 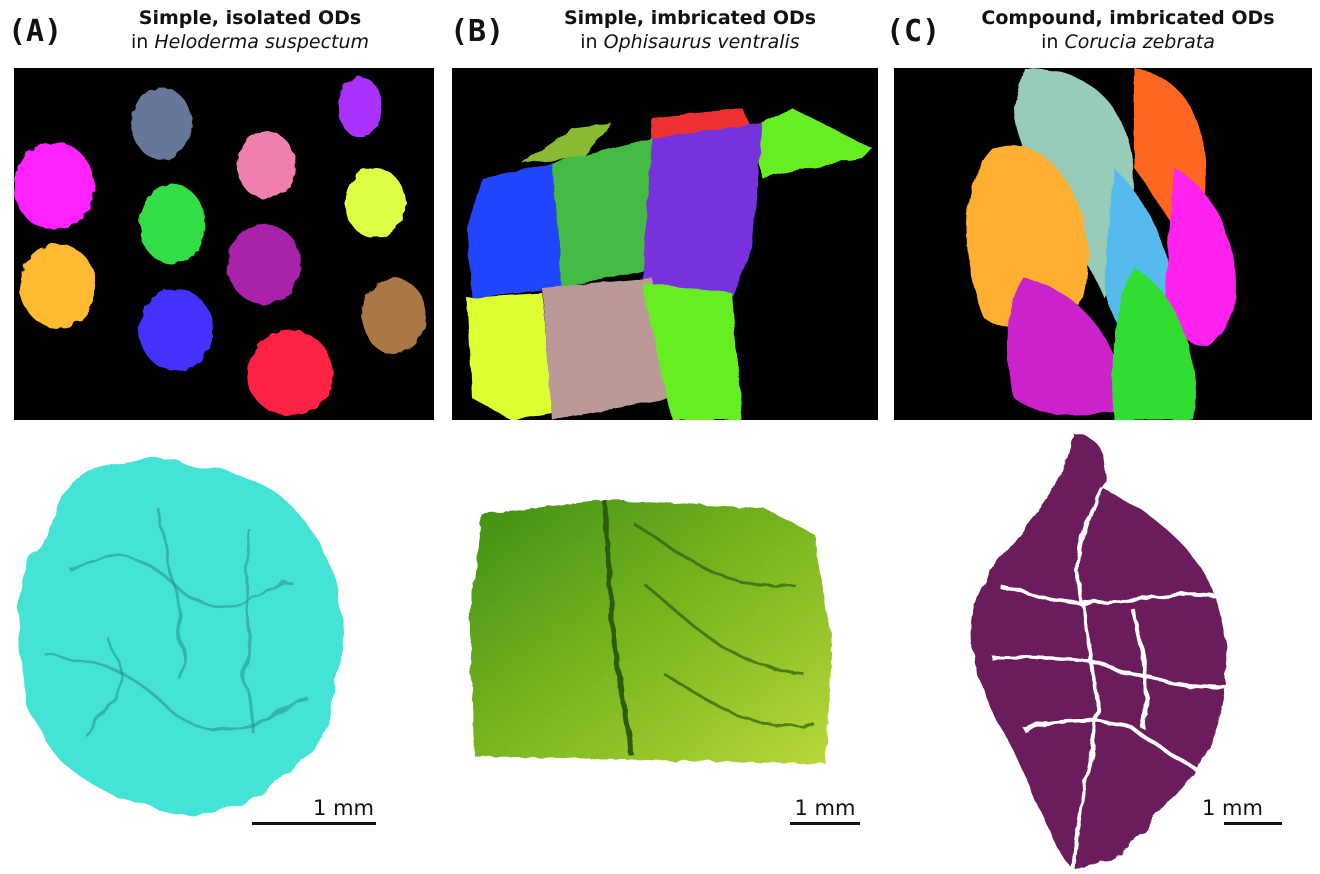 I want to click on panel-title: Simple, imbricated ODs, so click(x=690, y=18).